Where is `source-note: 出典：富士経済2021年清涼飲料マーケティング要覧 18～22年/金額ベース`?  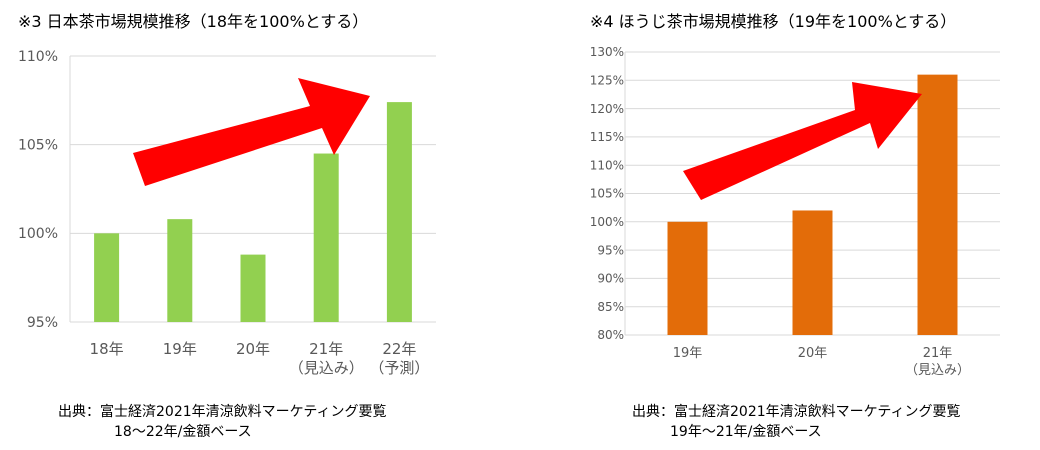
source-note: 出典：富士経済2021年清涼飲料マーケティング要覧 18～22年/金額ベース is located at coordinates (222, 422).